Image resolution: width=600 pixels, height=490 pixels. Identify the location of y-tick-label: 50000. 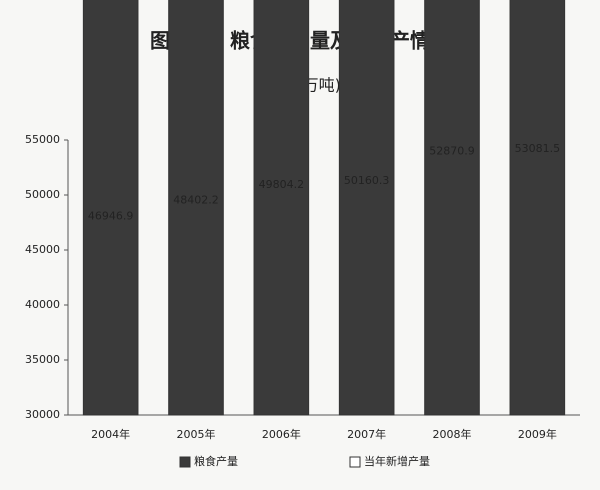
(42, 194).